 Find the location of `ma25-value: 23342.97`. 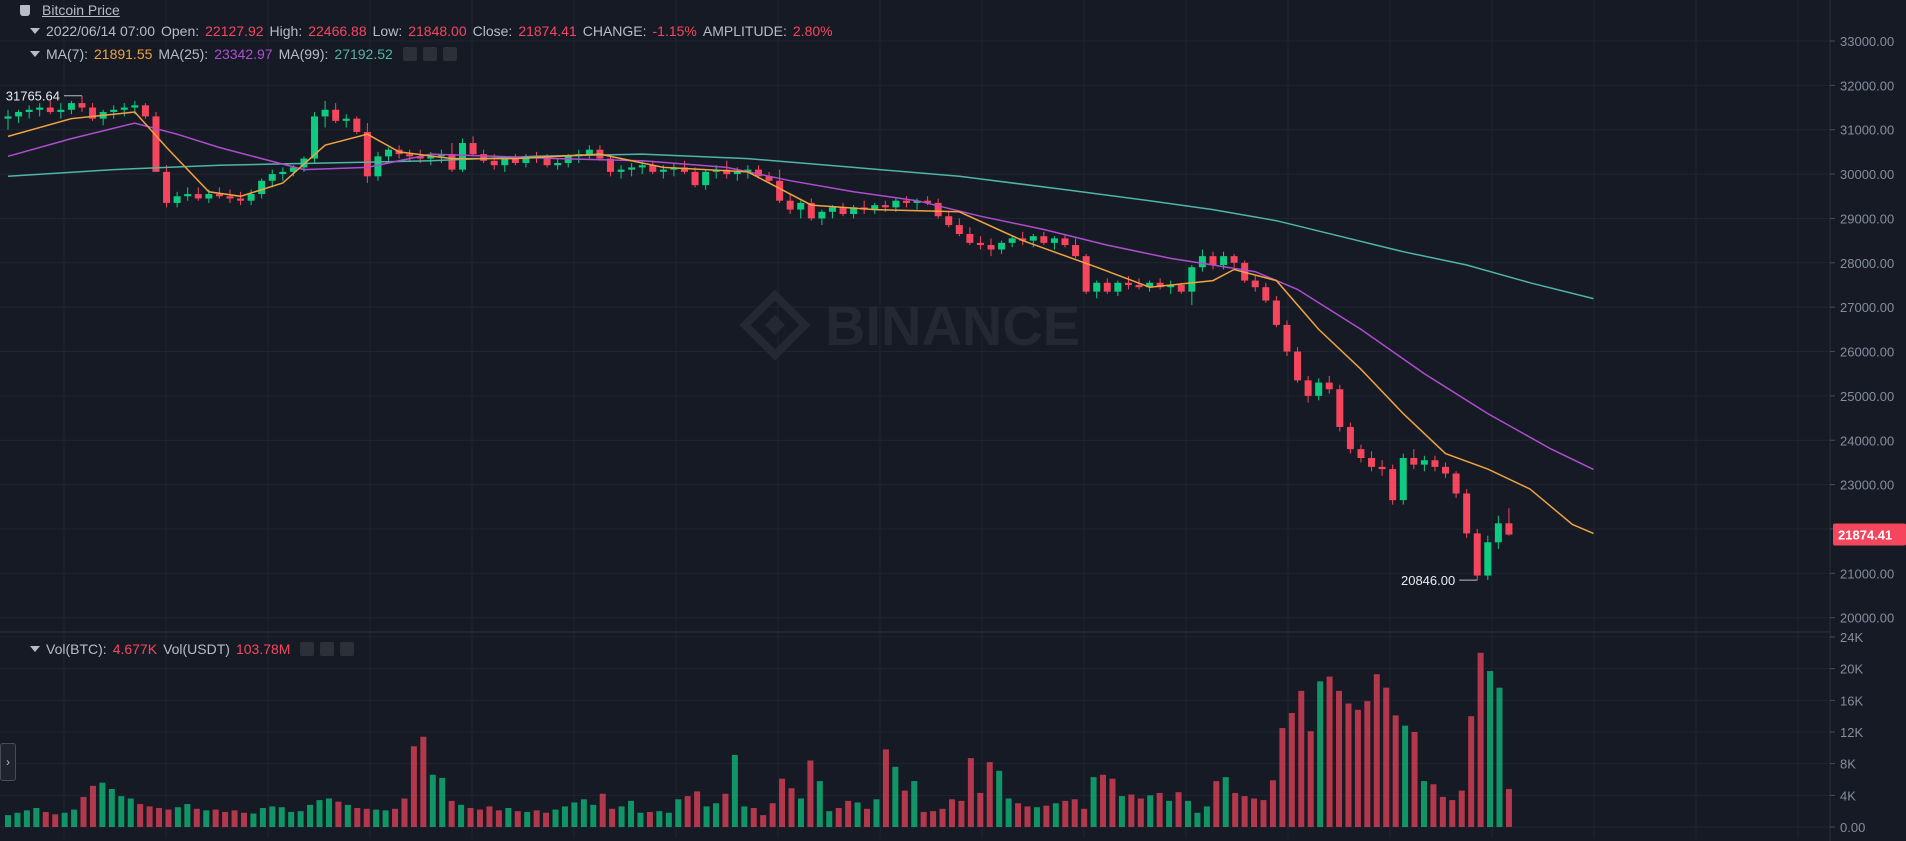

ma25-value: 23342.97 is located at coordinates (243, 54).